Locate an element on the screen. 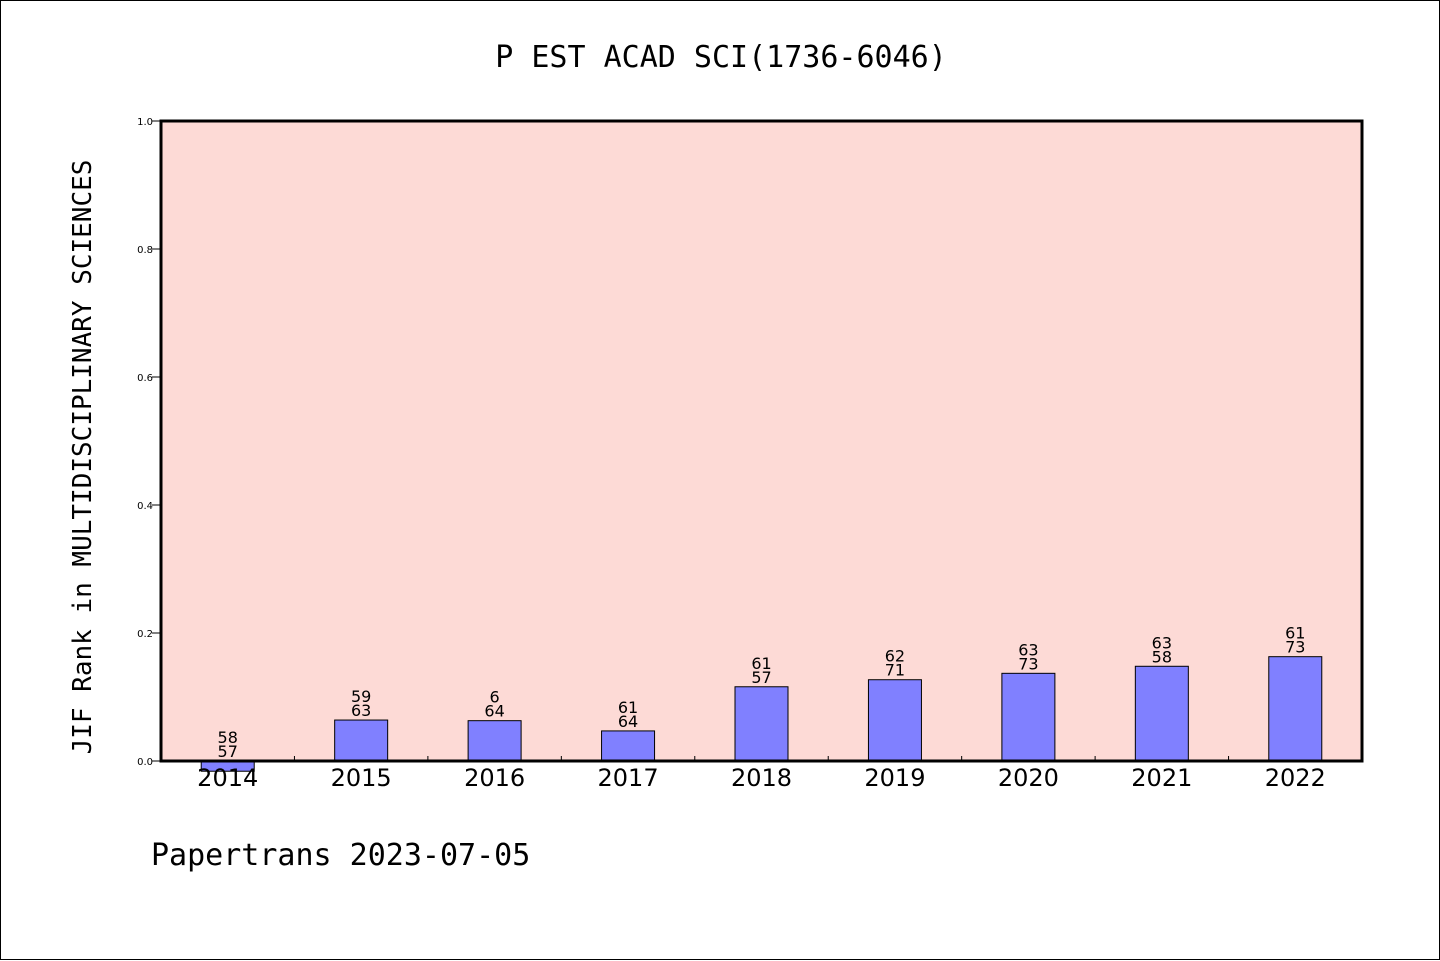 The height and width of the screenshot is (961, 1440). y-tick-label: 0.8 is located at coordinates (145, 250).